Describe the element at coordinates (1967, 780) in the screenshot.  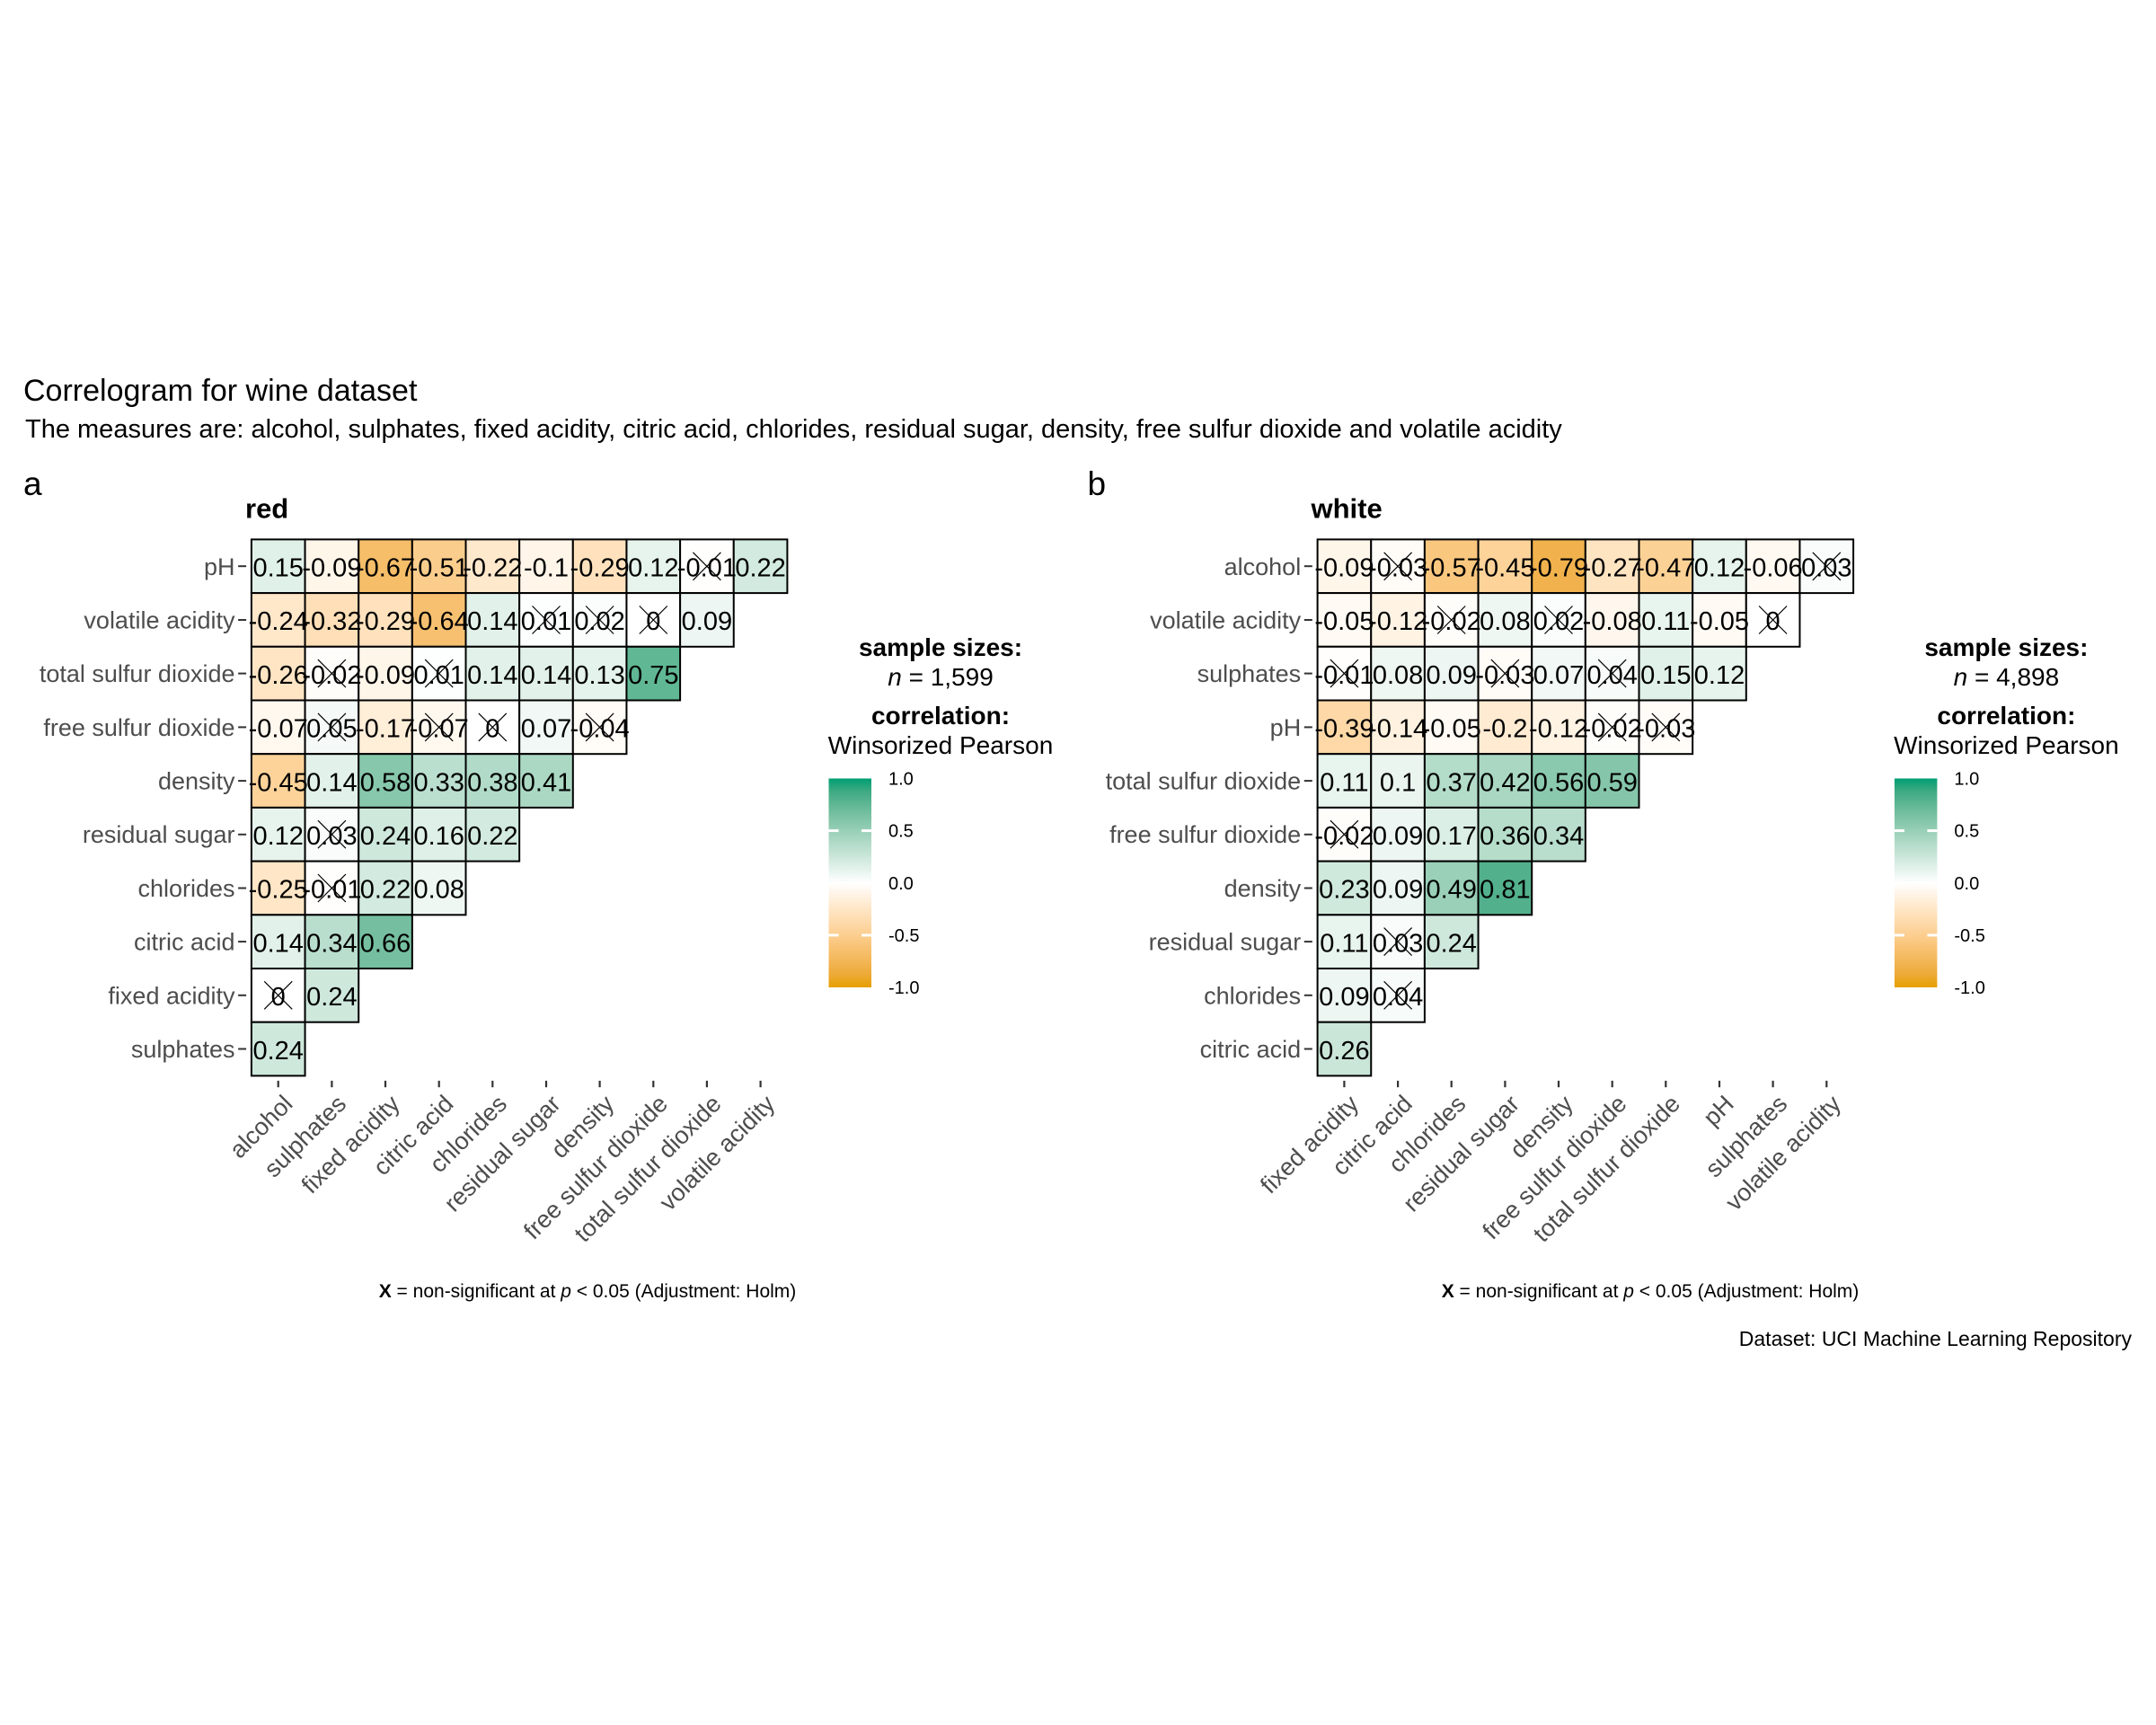
I see `svg-text: 1.0` at that location.